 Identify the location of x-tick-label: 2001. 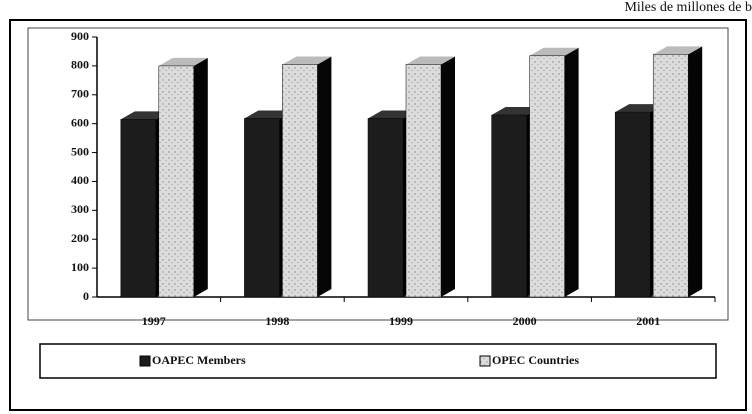
(648, 321).